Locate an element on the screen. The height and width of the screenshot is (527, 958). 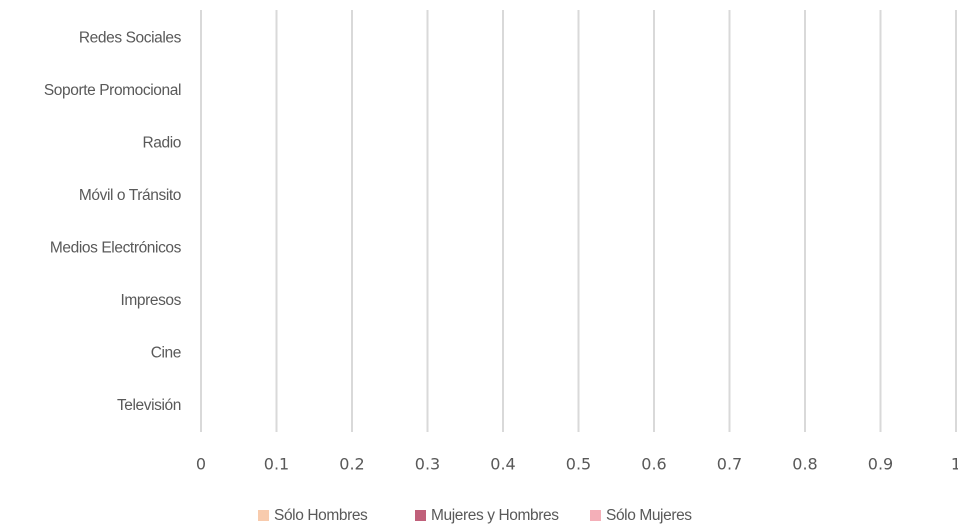
x-tick-label: 0.1 is located at coordinates (276, 464).